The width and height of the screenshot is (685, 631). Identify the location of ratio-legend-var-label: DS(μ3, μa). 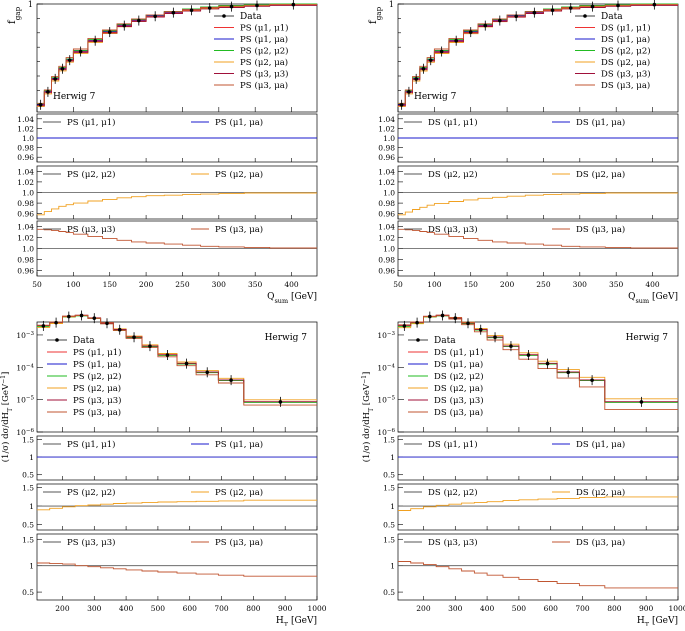
(600, 542).